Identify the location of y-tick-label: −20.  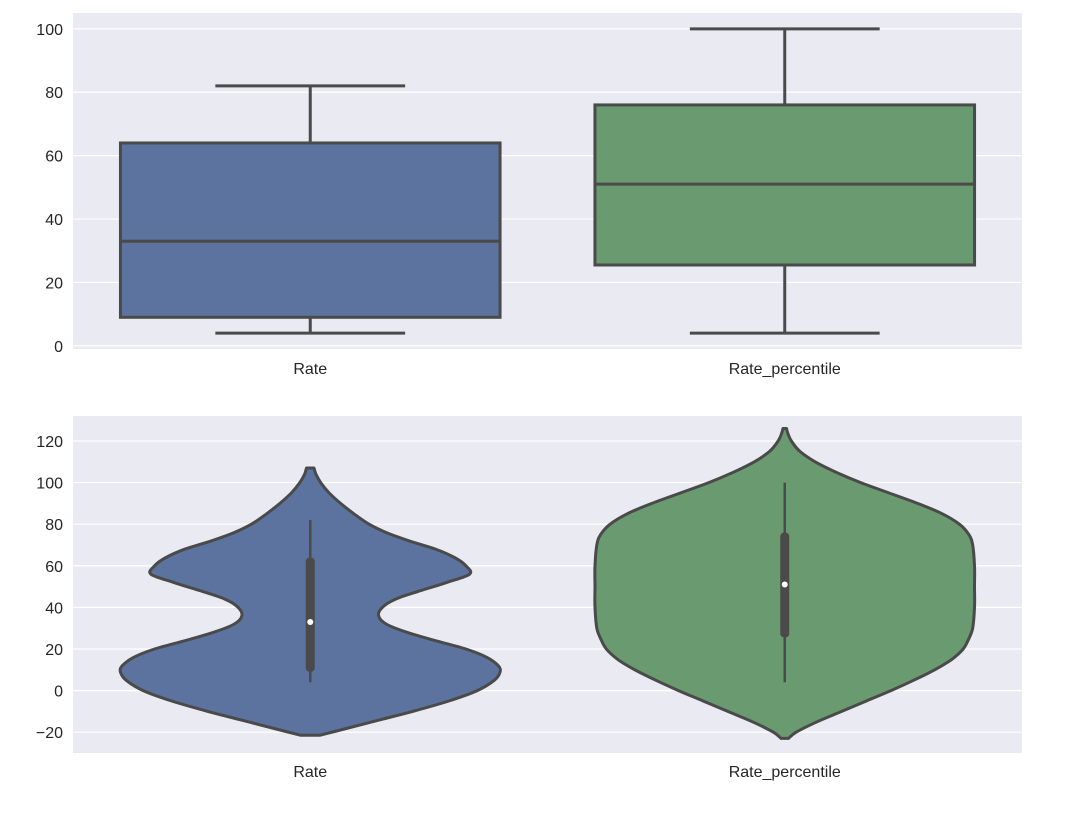
(49, 733).